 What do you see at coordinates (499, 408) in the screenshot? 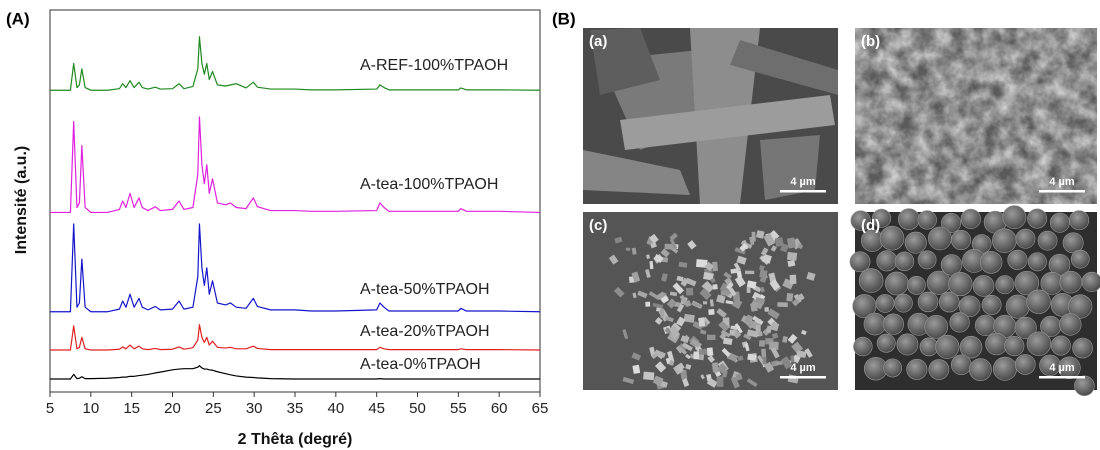
I see `x-tick-label: 60` at bounding box center [499, 408].